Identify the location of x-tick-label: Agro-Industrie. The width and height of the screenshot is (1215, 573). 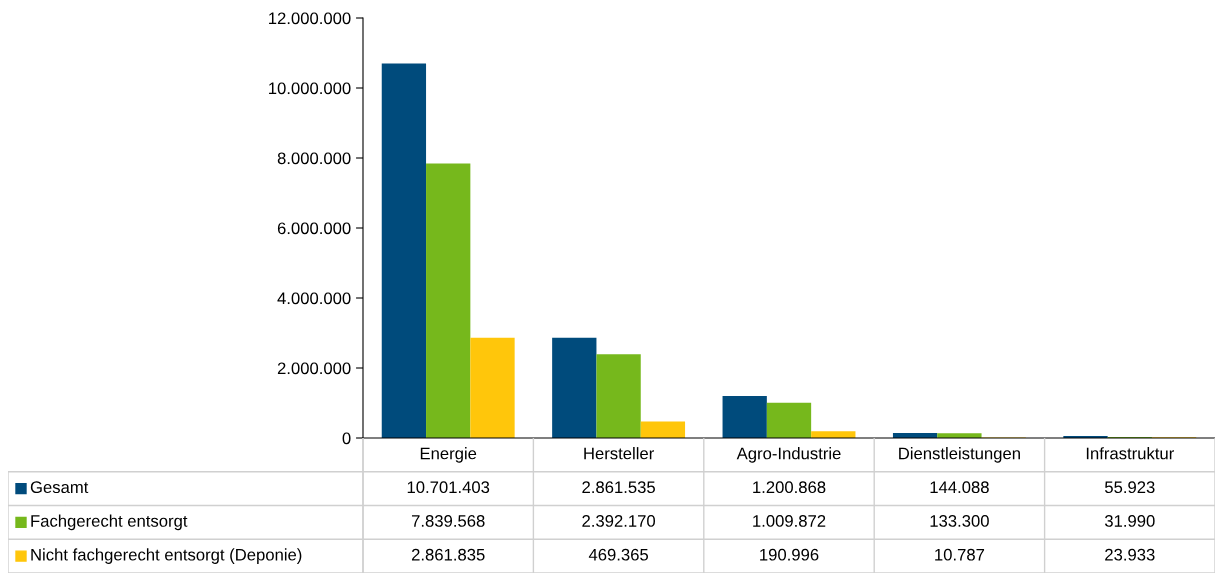
(788, 455).